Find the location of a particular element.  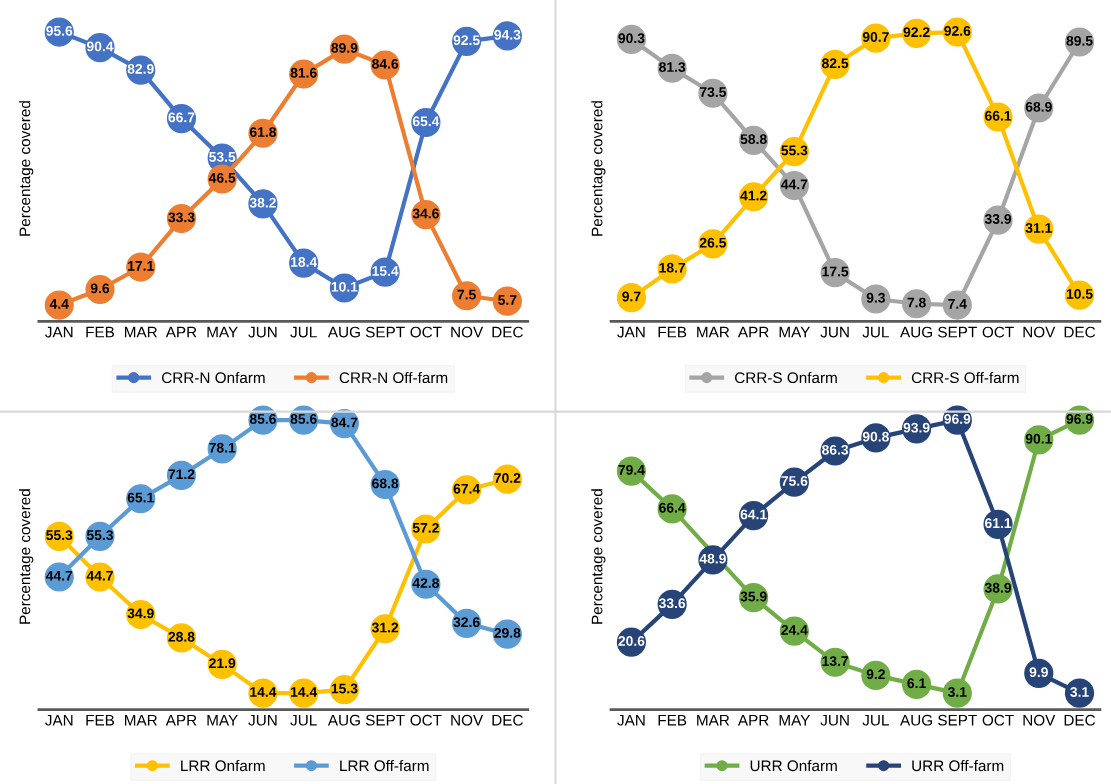

data-label: 68.9 is located at coordinates (1038, 106).